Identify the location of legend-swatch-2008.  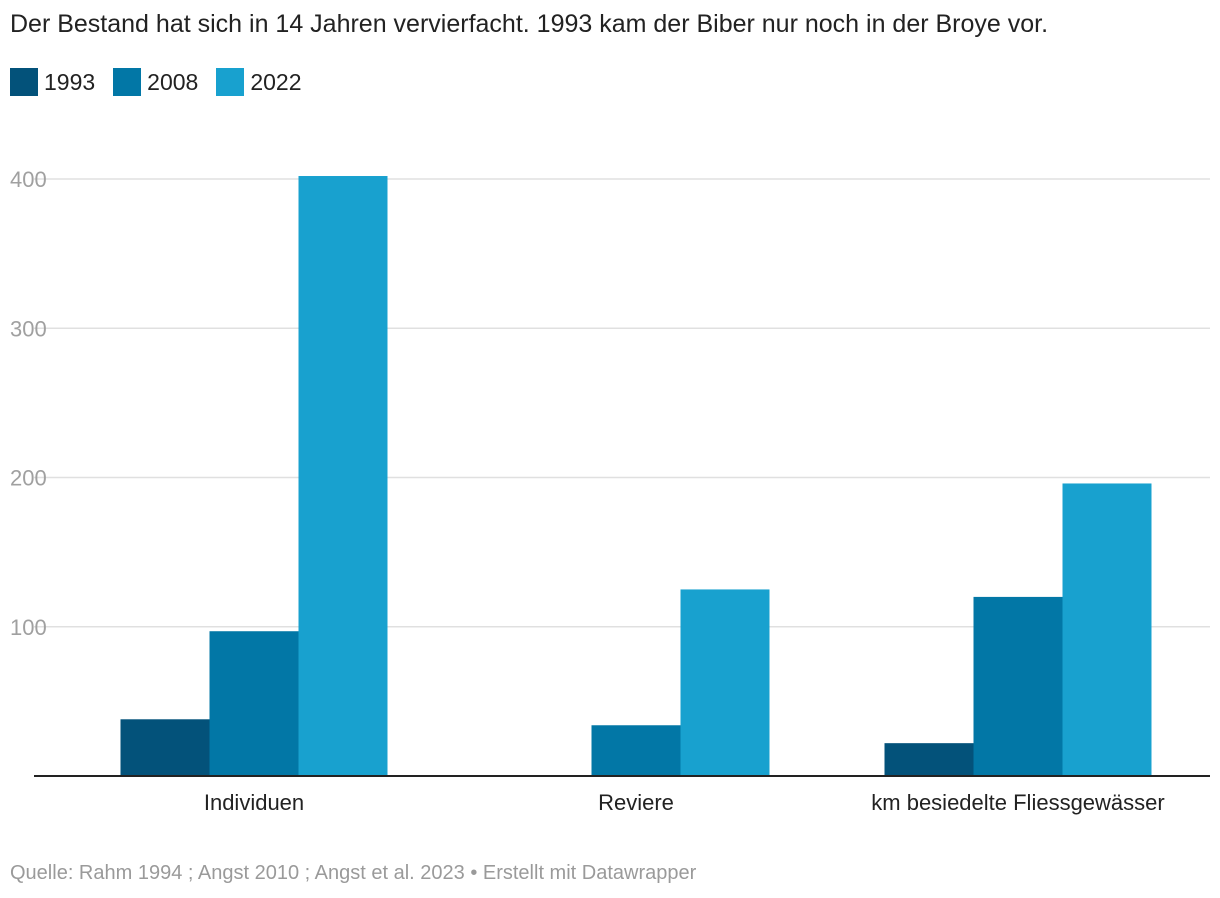
(127, 82).